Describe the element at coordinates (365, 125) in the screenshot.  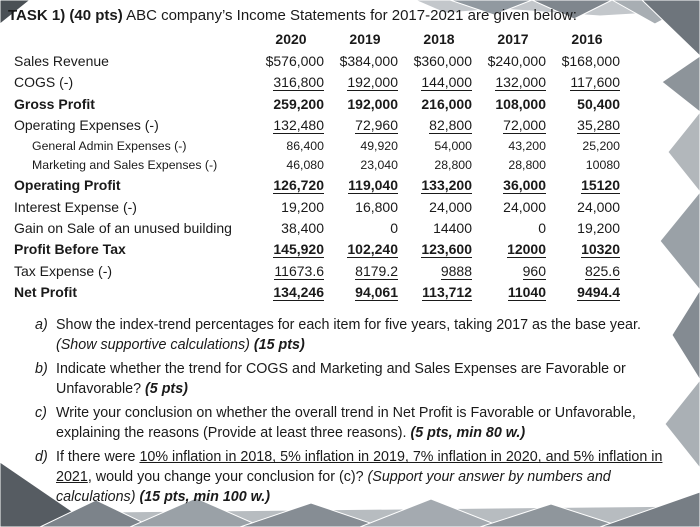
I see `cell-value: 72,960` at that location.